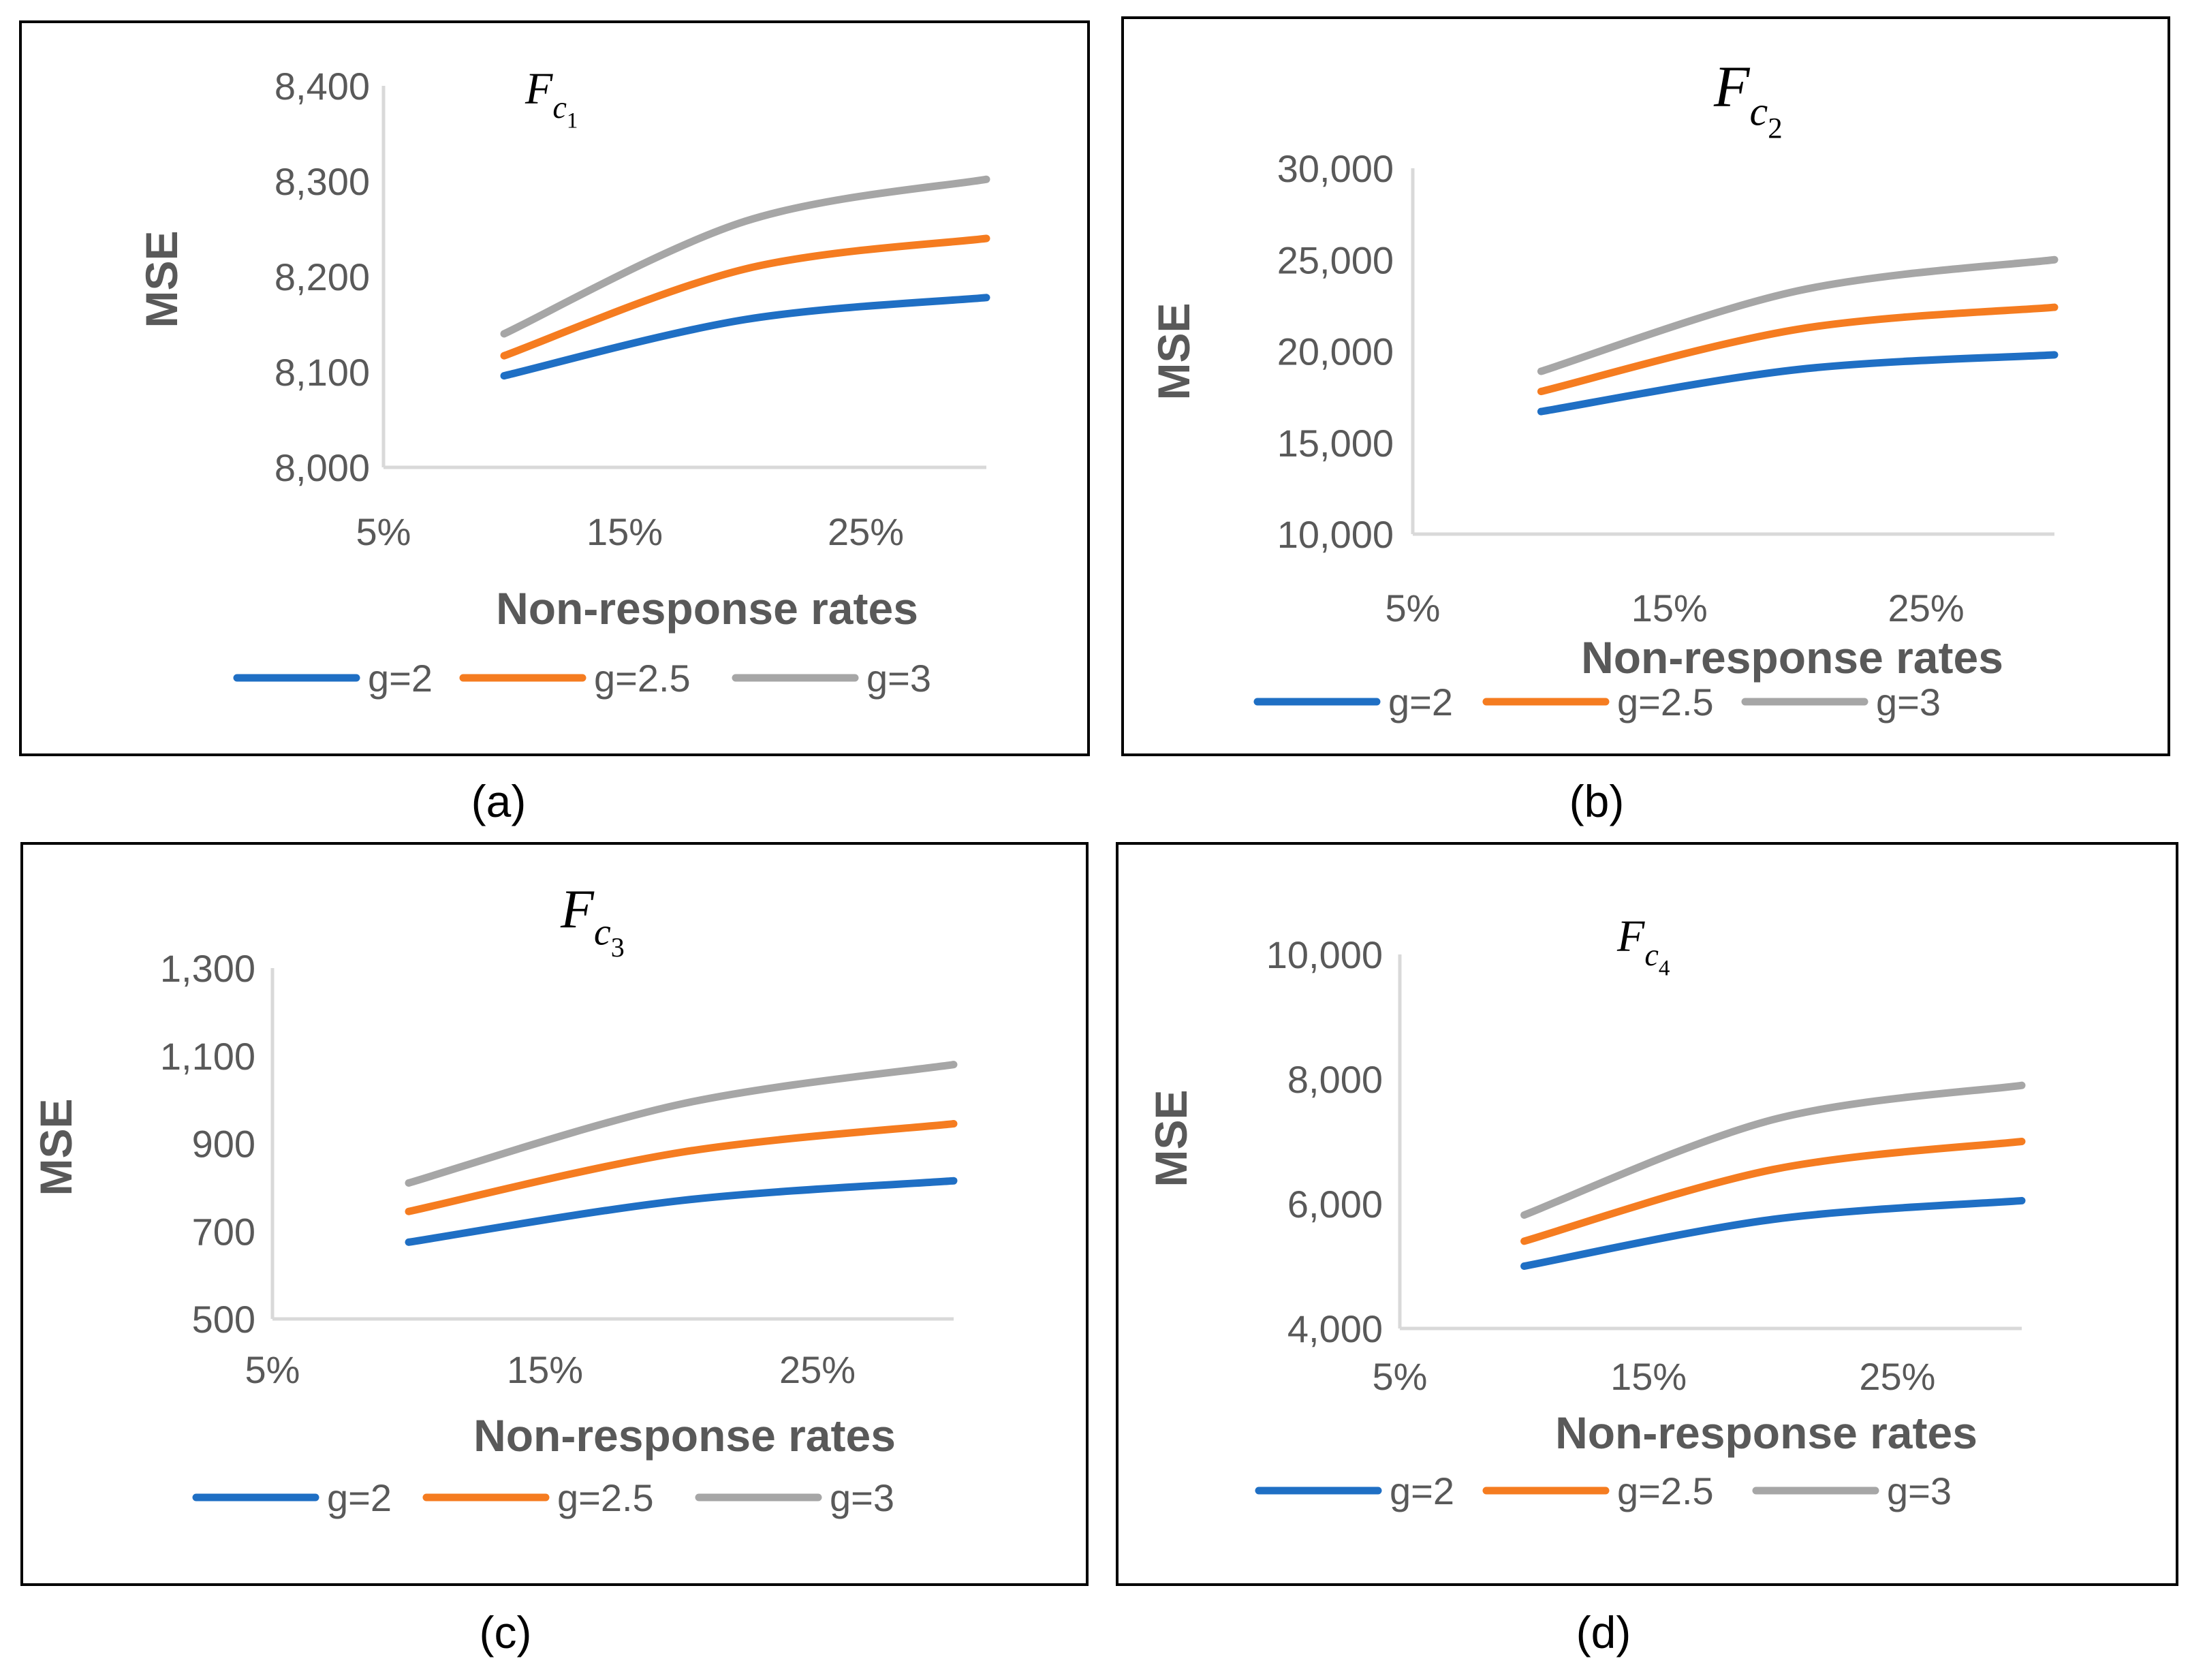  I want to click on y-tick-label: 8,100, so click(322, 372).